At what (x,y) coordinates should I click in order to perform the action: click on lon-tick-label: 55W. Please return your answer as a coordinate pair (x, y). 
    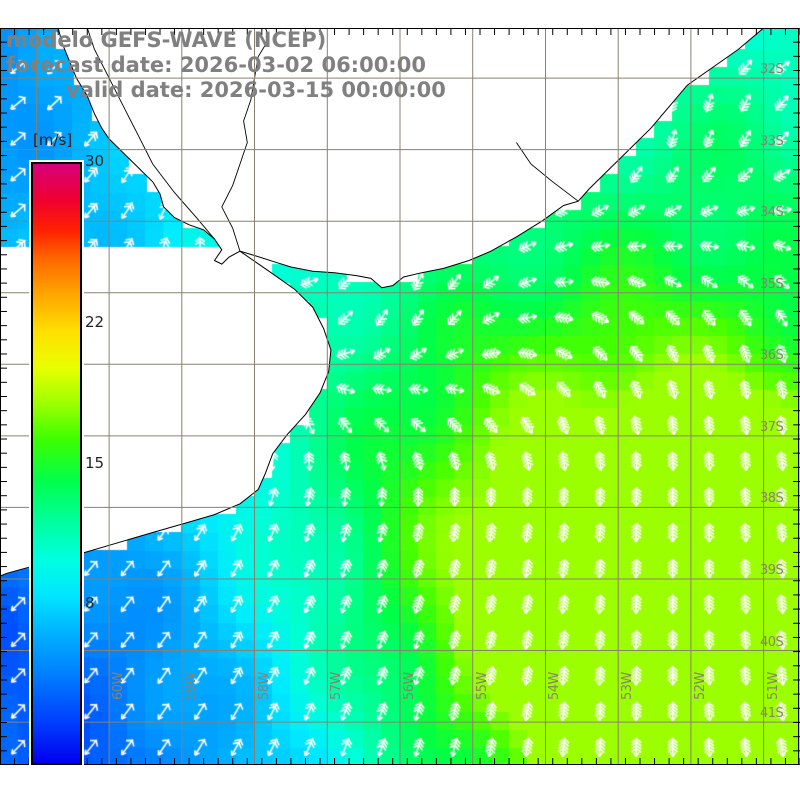
    Looking at the image, I should click on (482, 686).